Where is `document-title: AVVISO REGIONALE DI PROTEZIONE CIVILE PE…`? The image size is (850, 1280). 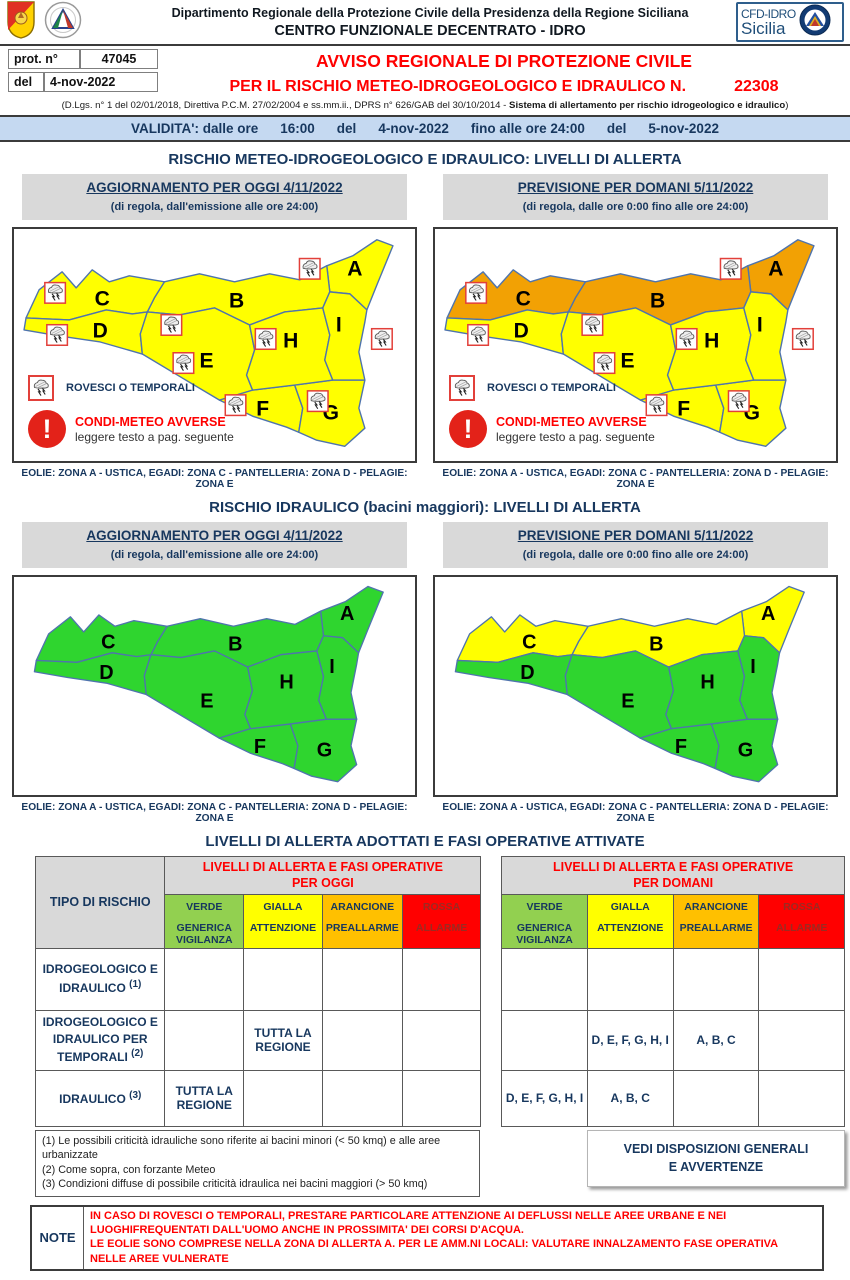 document-title: AVVISO REGIONALE DI PROTEZIONE CIVILE PE… is located at coordinates (504, 72).